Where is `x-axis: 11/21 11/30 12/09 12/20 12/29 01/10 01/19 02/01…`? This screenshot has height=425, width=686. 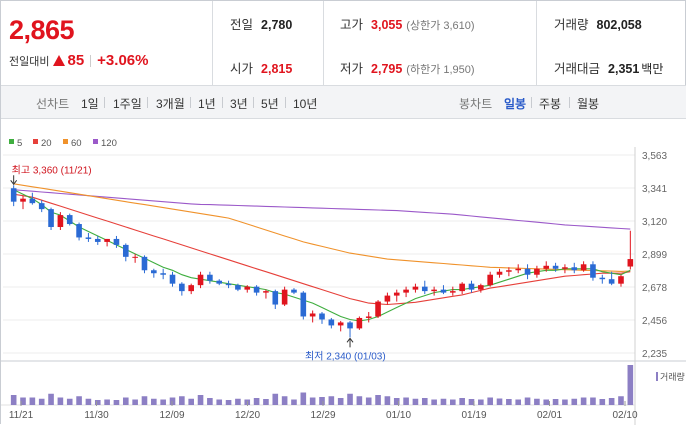
x-axis: 11/21 11/30 12/09 12/20 12/29 01/10 01/19 02/01… is located at coordinates (323, 411).